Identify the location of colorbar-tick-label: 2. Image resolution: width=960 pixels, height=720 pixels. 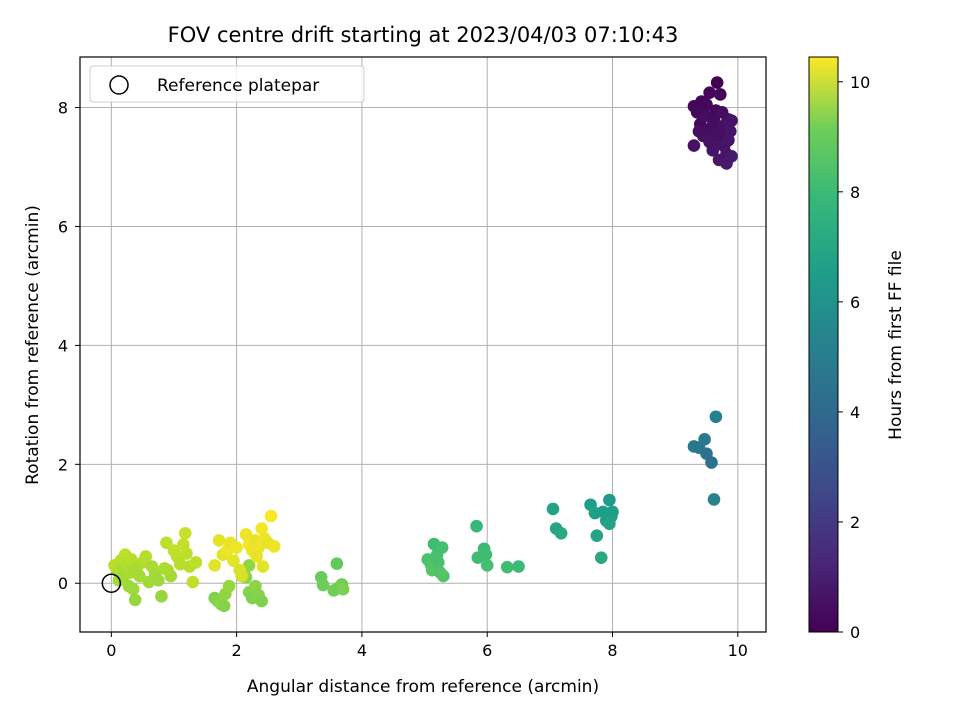
(855, 522).